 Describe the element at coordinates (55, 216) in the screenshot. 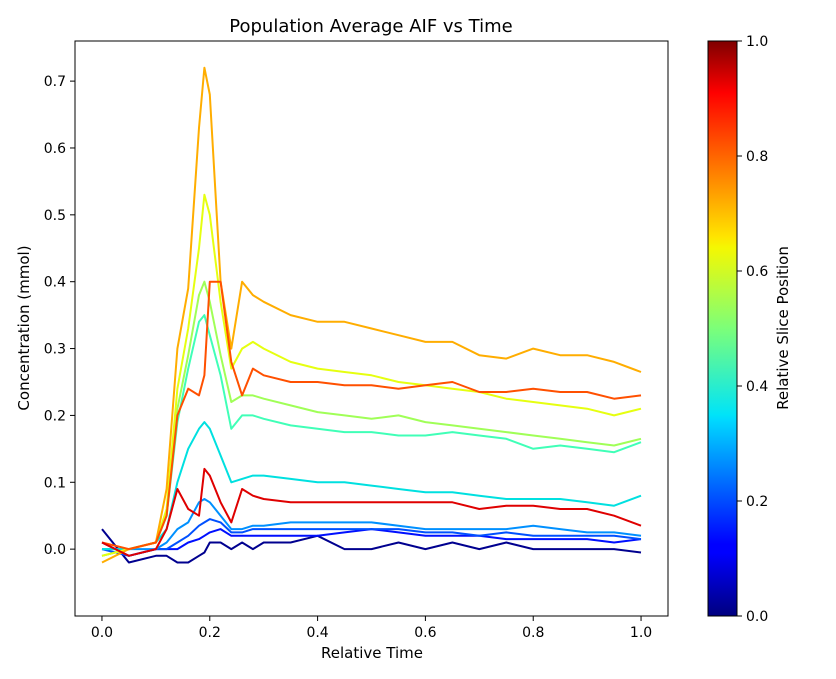

I see `y-tick-label: 0.5` at that location.